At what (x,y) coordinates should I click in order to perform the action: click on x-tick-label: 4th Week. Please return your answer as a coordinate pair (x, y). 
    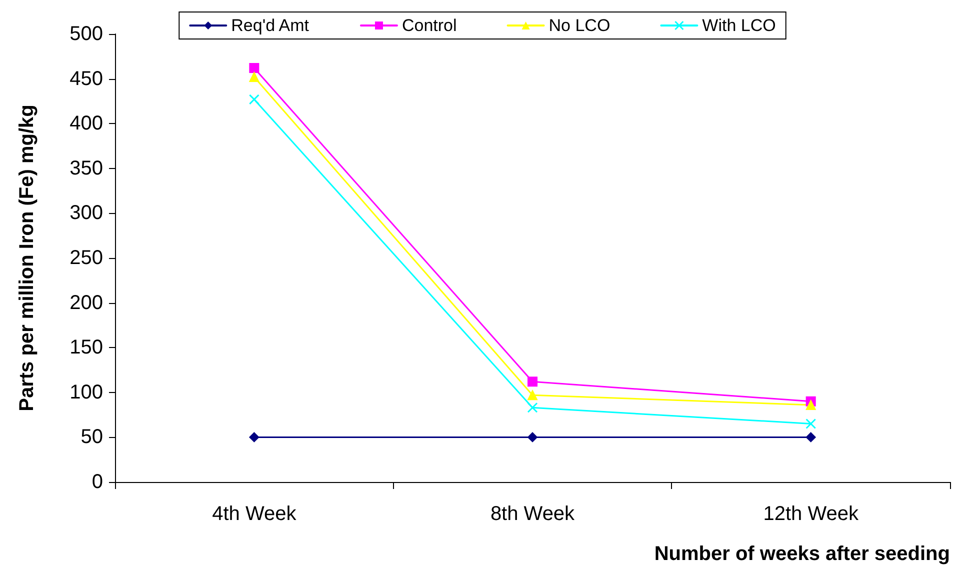
    Looking at the image, I should click on (255, 514).